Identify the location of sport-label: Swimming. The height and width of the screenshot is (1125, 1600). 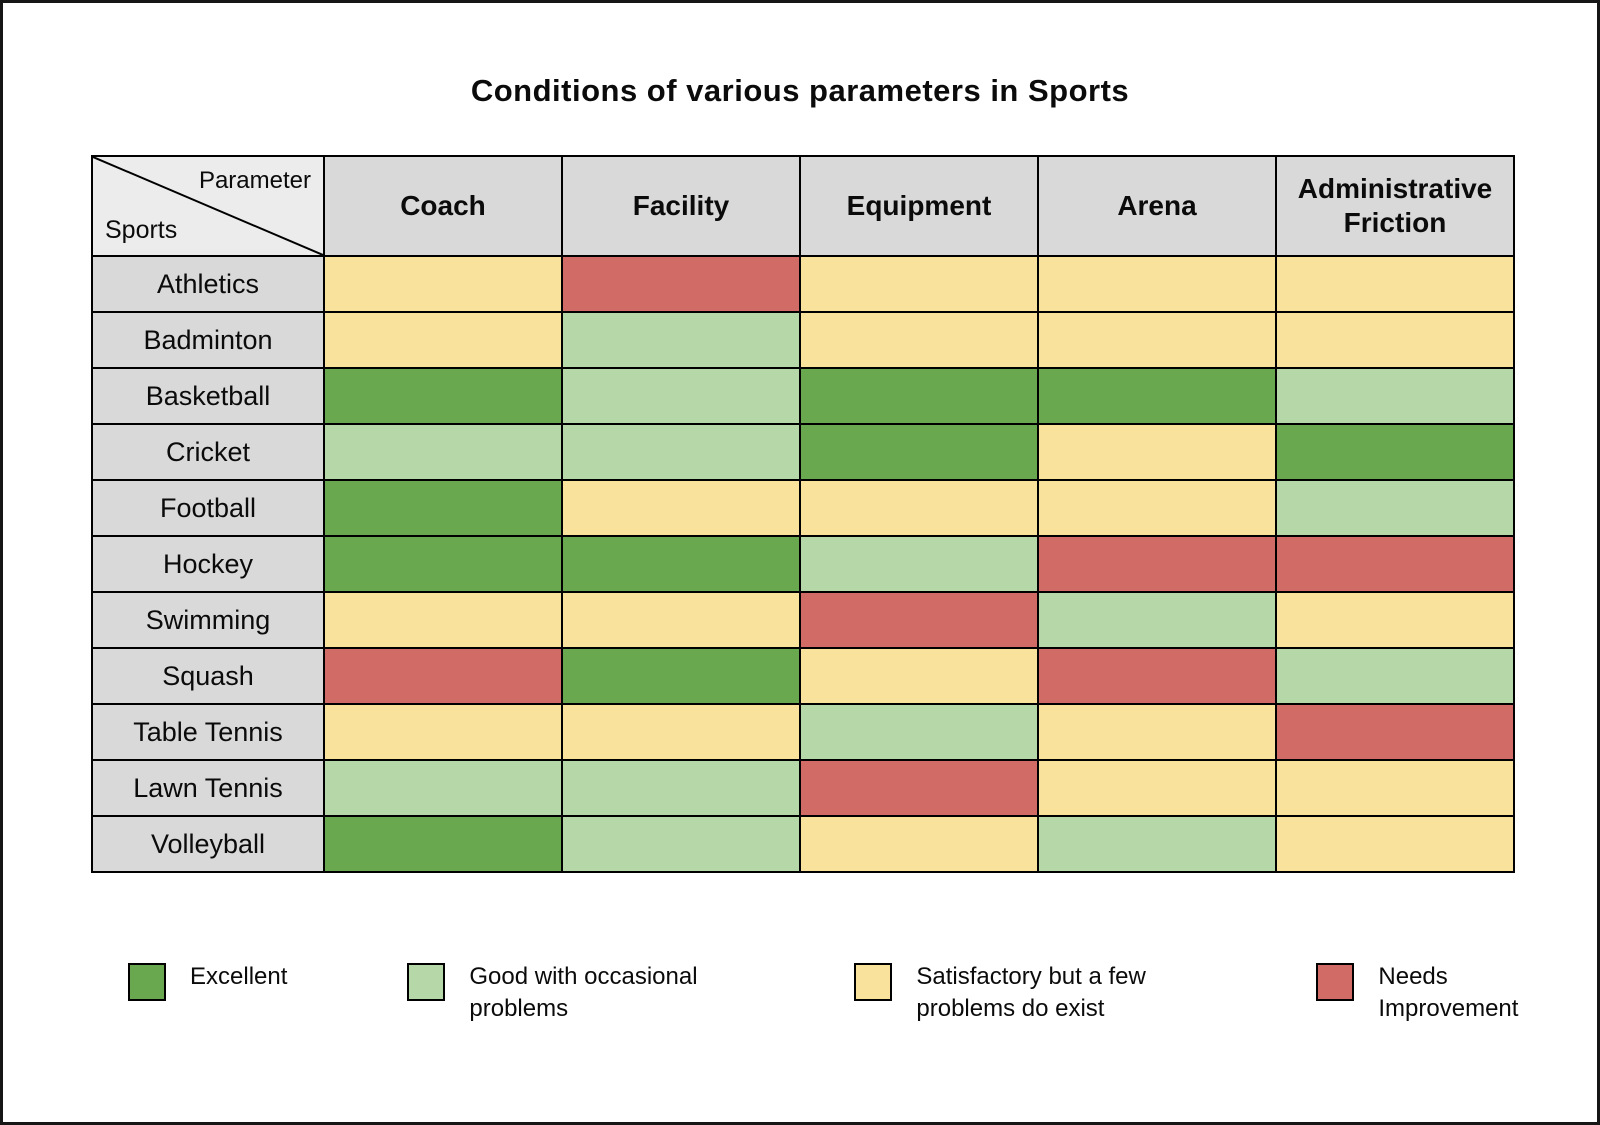
(208, 620).